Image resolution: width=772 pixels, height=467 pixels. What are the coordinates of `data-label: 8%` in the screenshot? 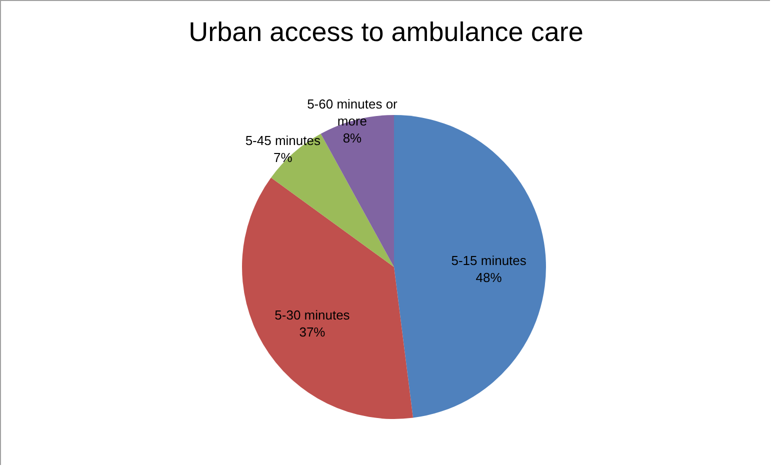 It's located at (352, 138).